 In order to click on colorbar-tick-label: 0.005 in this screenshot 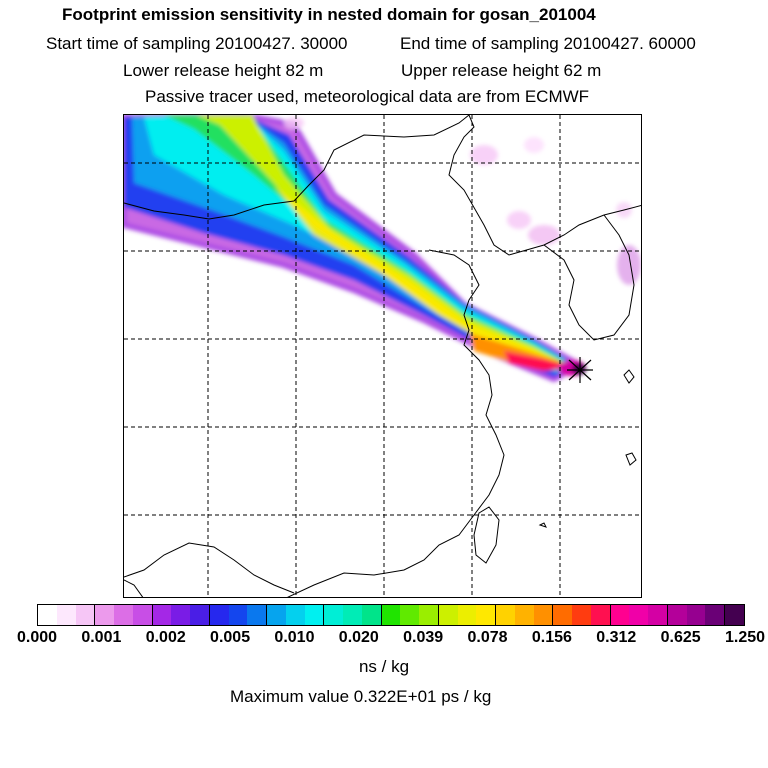, I will do `click(230, 637)`.